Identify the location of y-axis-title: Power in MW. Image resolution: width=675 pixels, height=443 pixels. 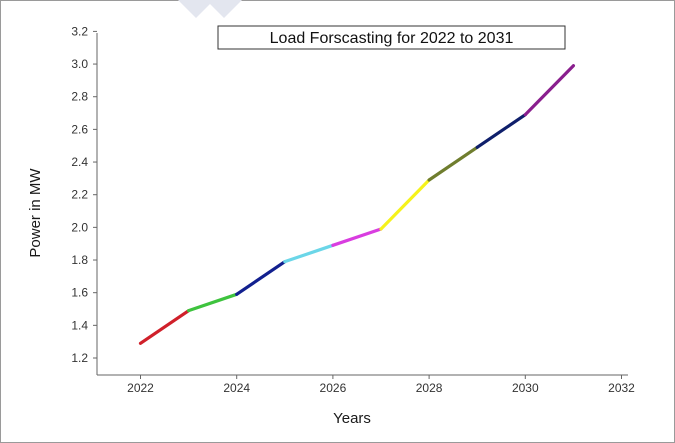
(35, 213).